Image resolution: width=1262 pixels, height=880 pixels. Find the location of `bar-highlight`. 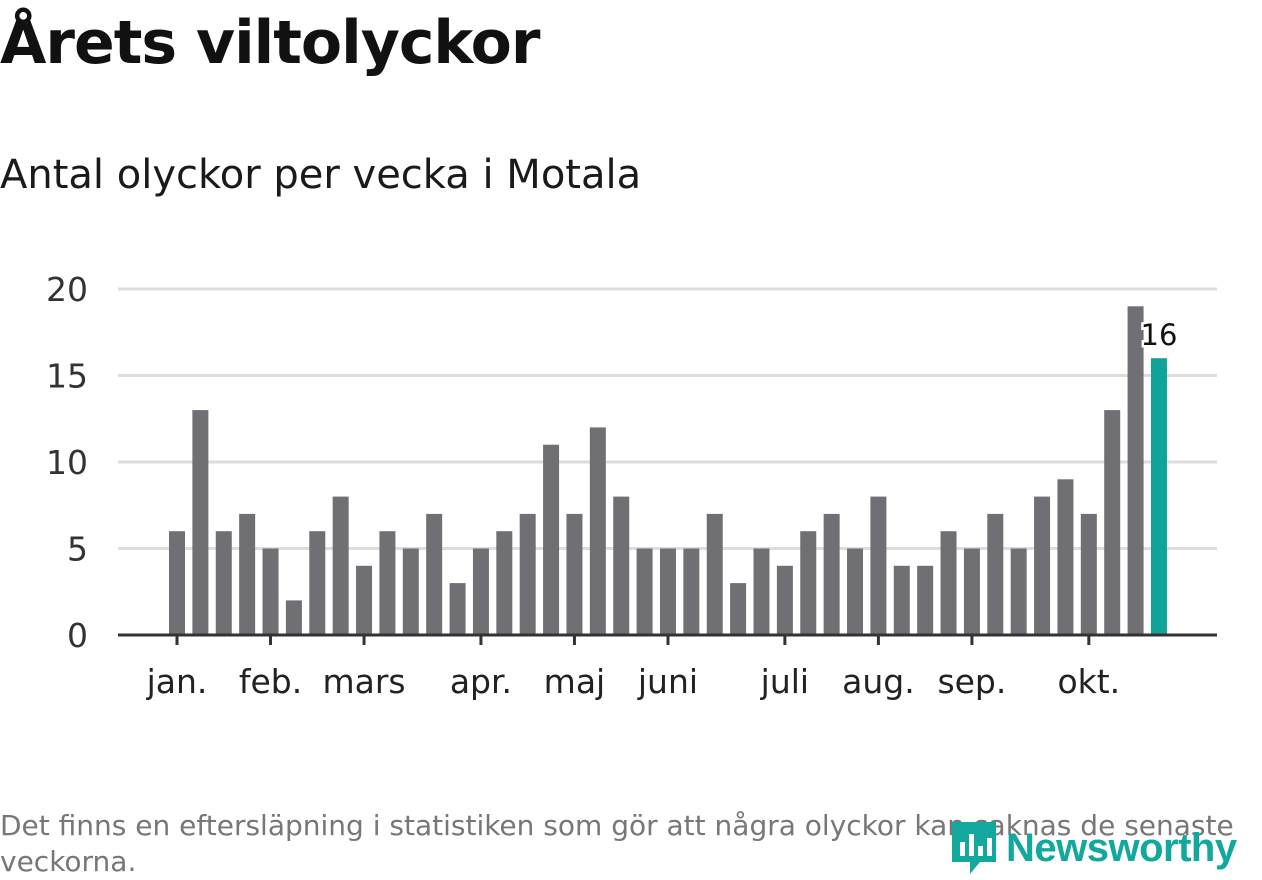

bar-highlight is located at coordinates (1158, 496).